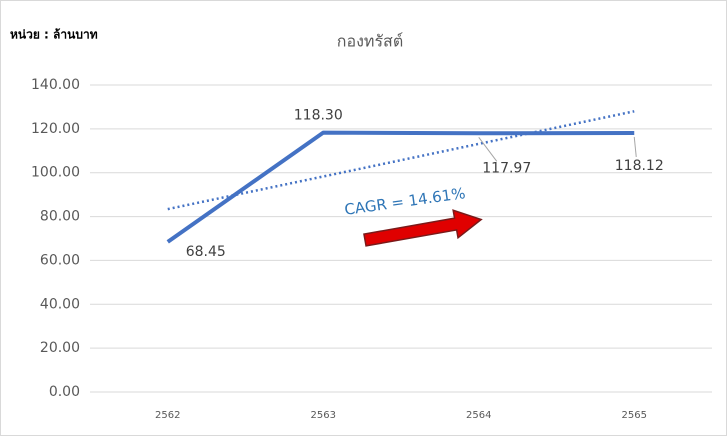  Describe the element at coordinates (506, 168) in the screenshot. I see `data-label: 117.97` at that location.